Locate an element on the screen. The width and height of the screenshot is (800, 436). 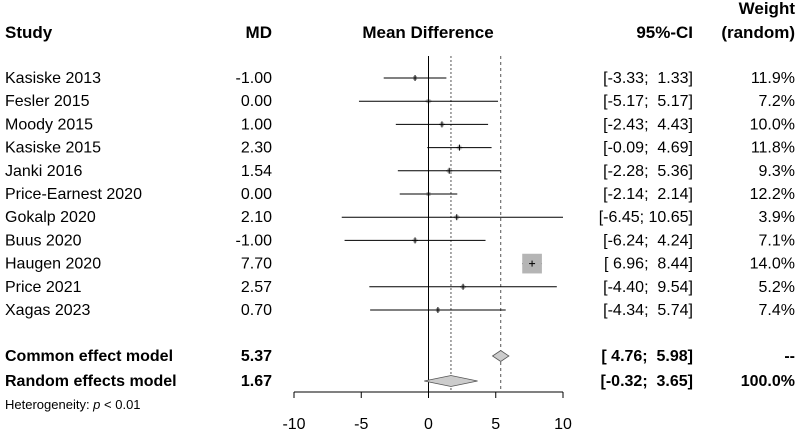
study-weight: 7.2% is located at coordinates (777, 101).